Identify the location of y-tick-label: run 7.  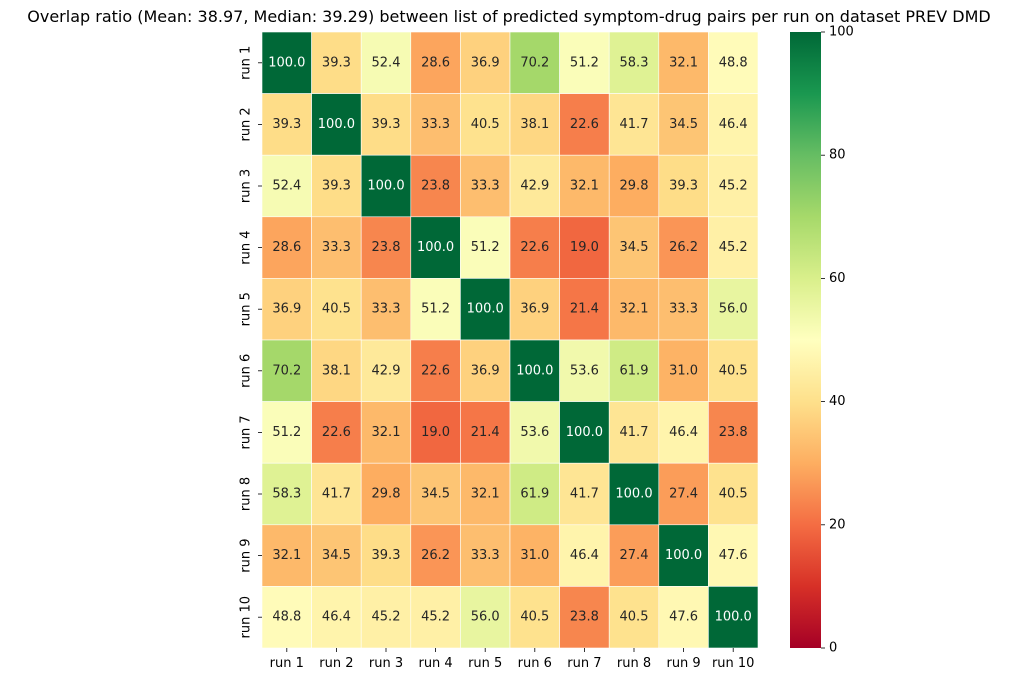
(246, 432).